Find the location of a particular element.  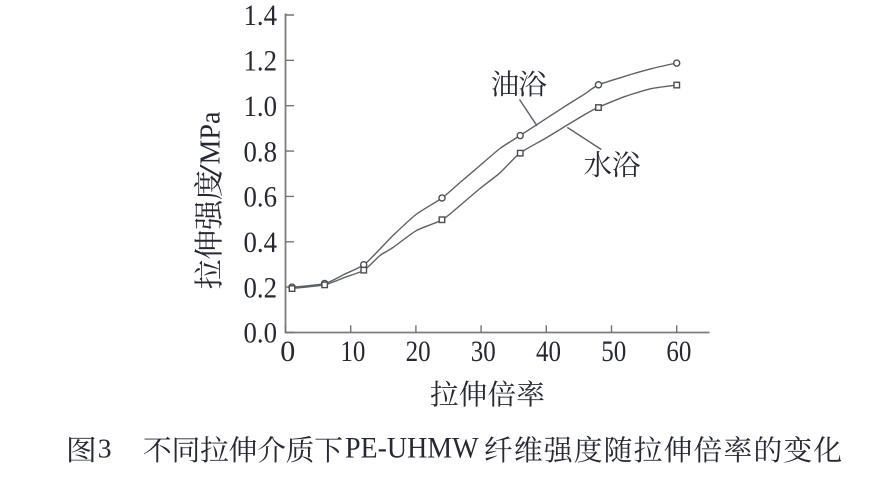

svg-text: 1.0 is located at coordinates (261, 106).